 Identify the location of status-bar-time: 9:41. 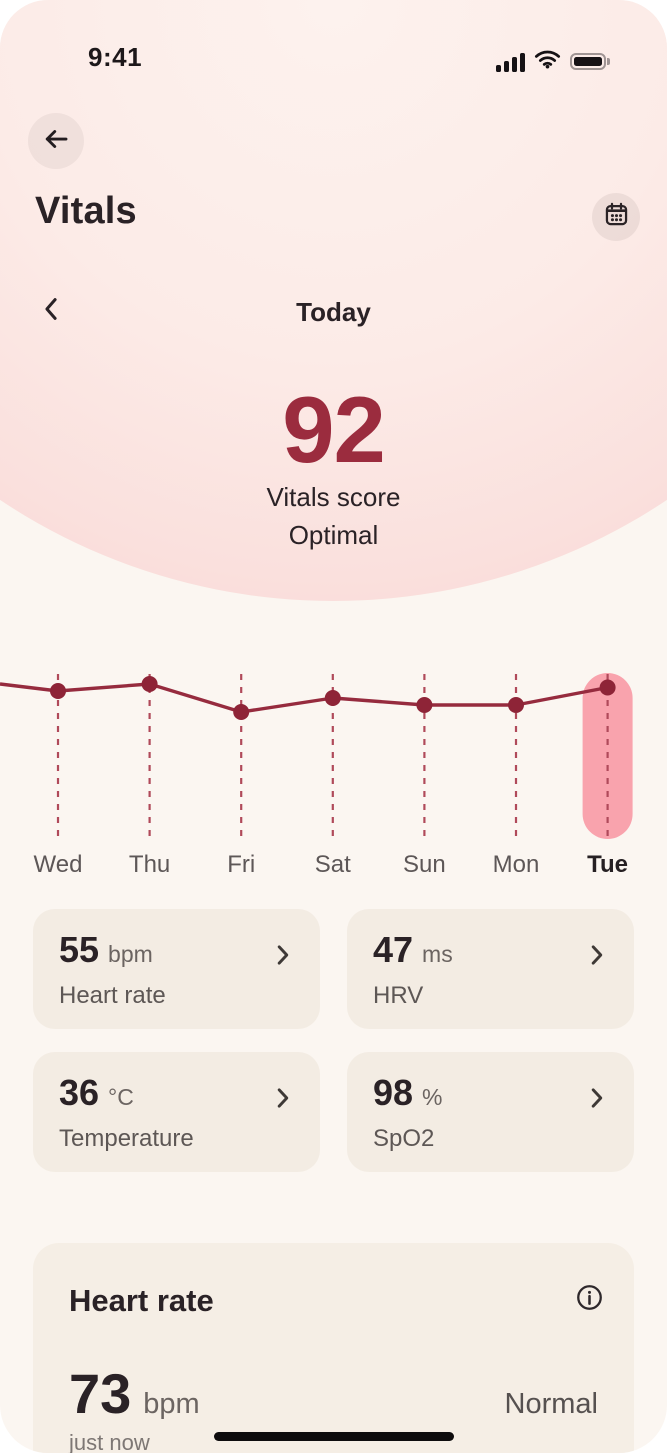
(115, 57).